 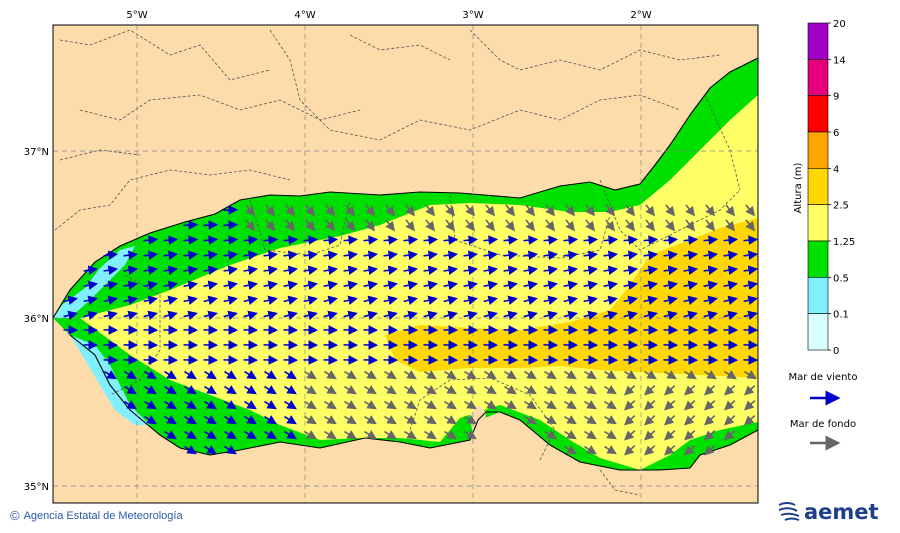 I want to click on sea-cyan-southwest, so click(x=110, y=380).